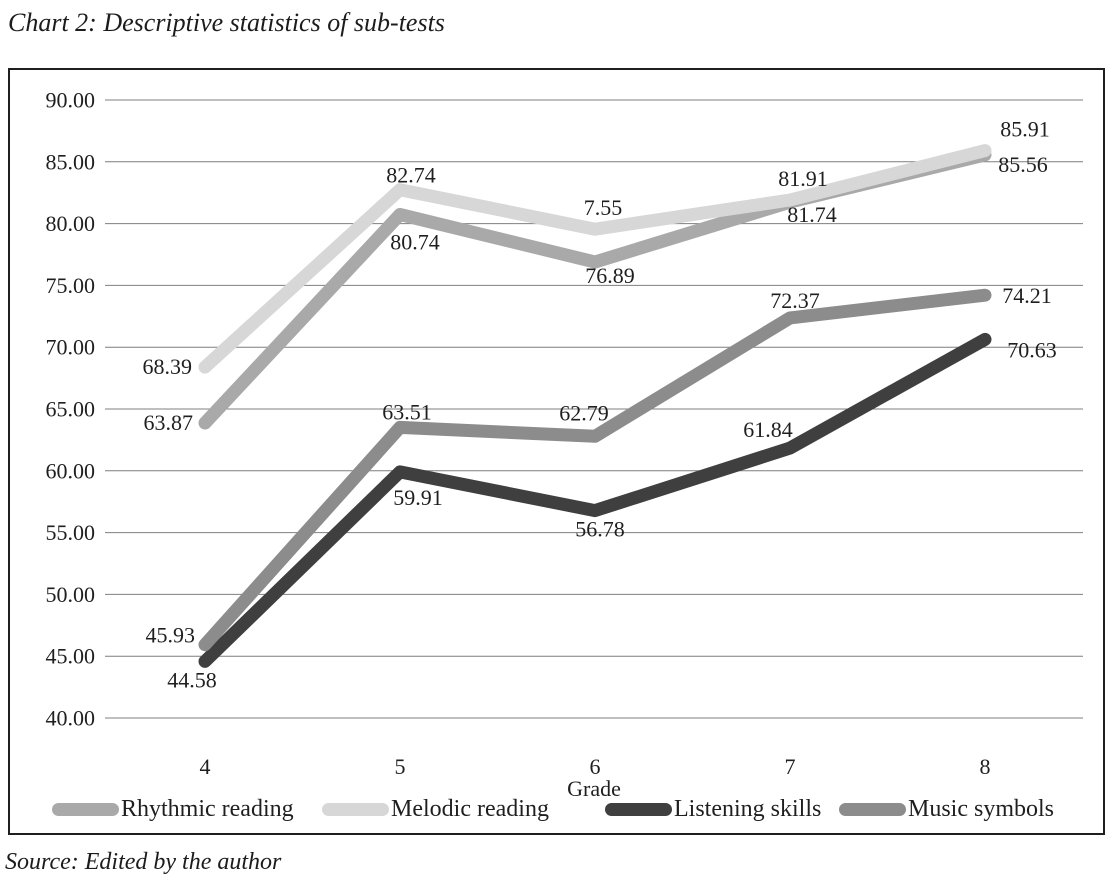  What do you see at coordinates (143, 862) in the screenshot?
I see `source-note: Source: Edited by the author` at bounding box center [143, 862].